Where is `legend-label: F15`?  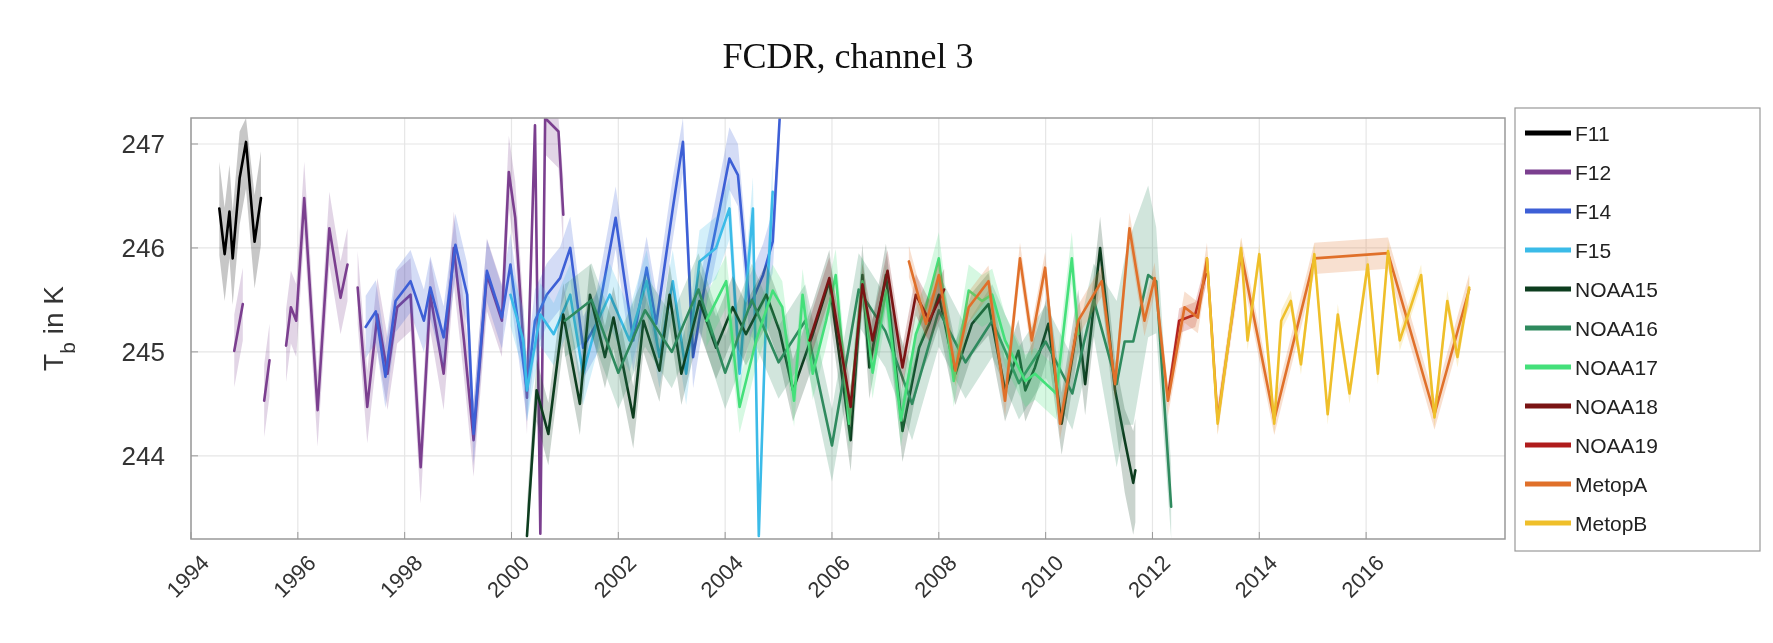 legend-label: F15 is located at coordinates (1593, 250).